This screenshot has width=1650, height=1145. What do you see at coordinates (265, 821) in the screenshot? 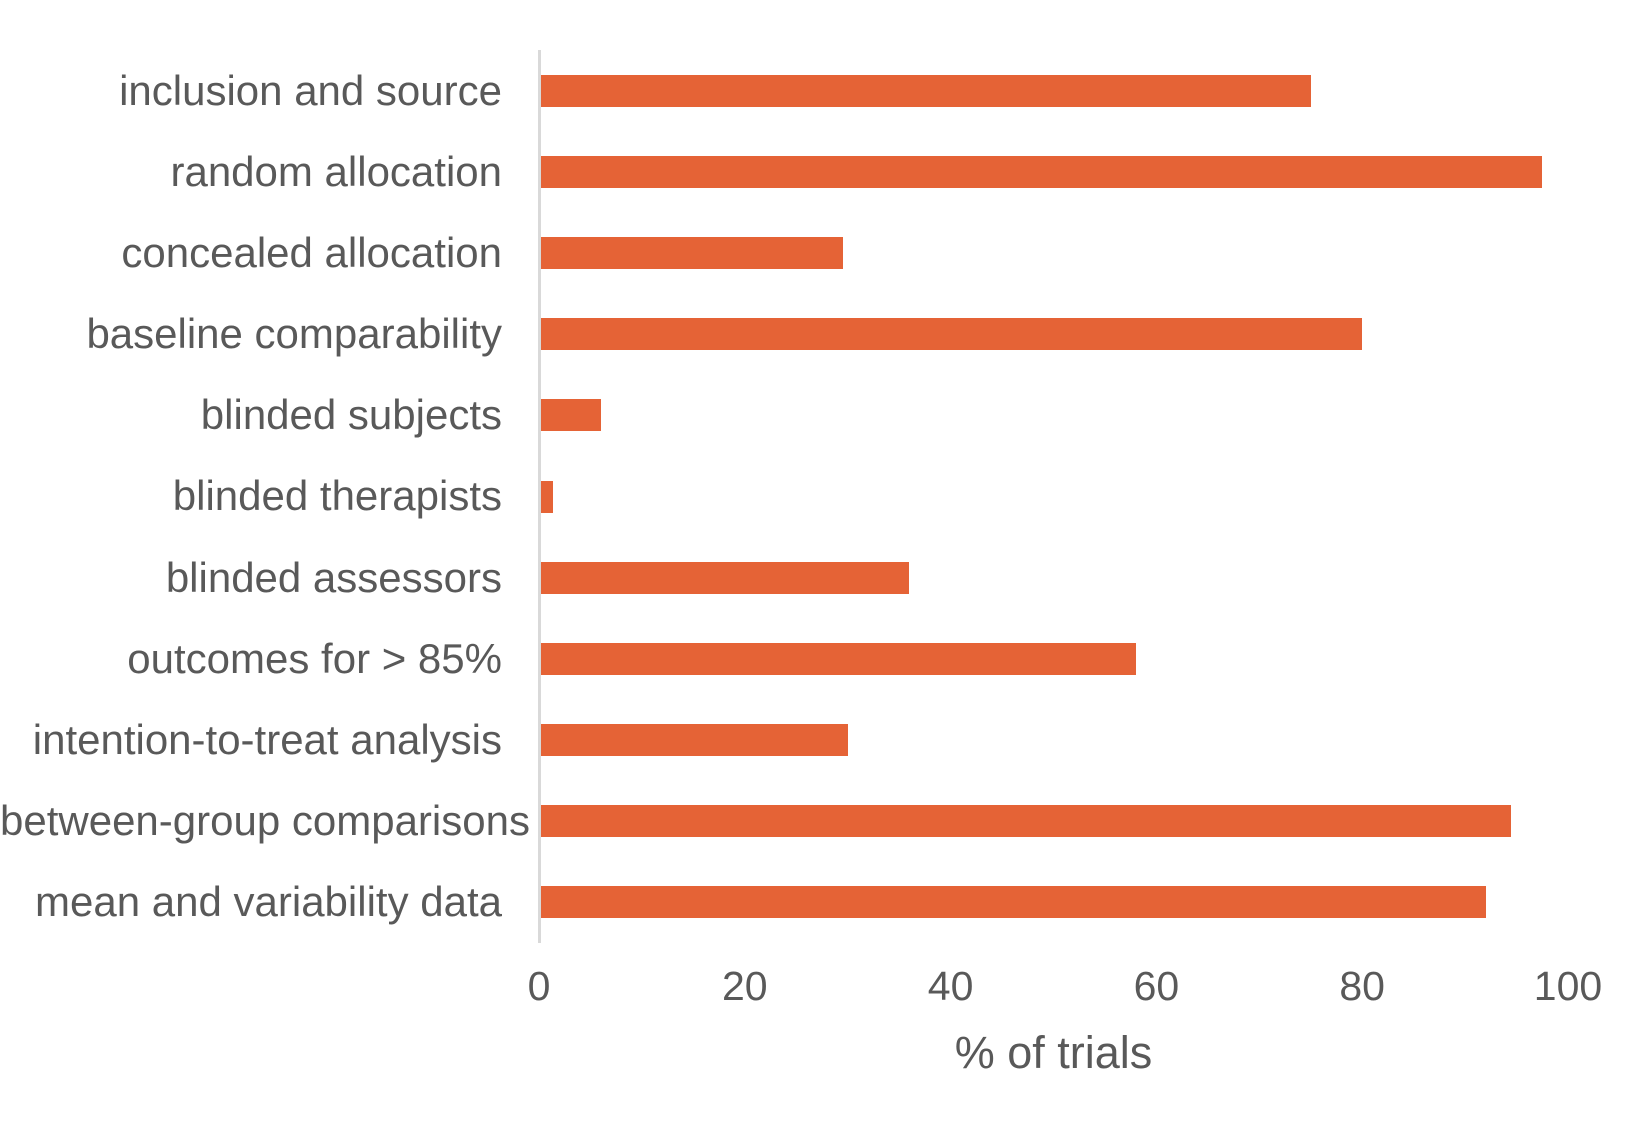
I see `category-label: between-group comparisons` at bounding box center [265, 821].